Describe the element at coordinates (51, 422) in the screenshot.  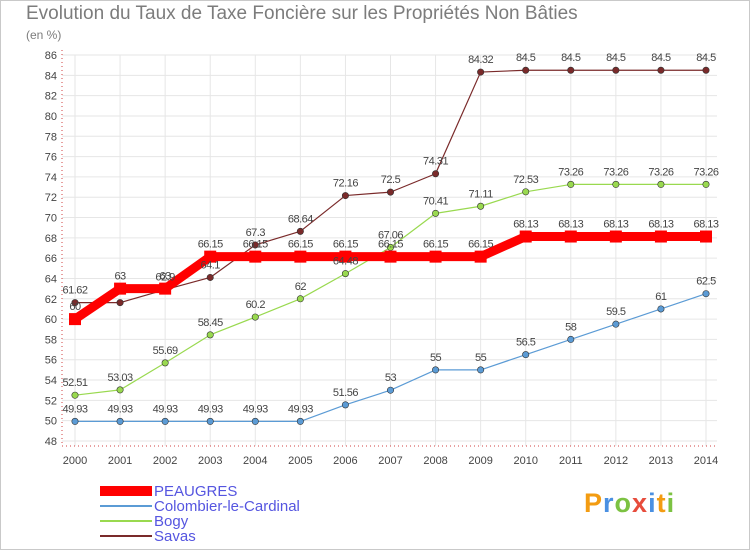
I see `y-tick-label: 50` at that location.